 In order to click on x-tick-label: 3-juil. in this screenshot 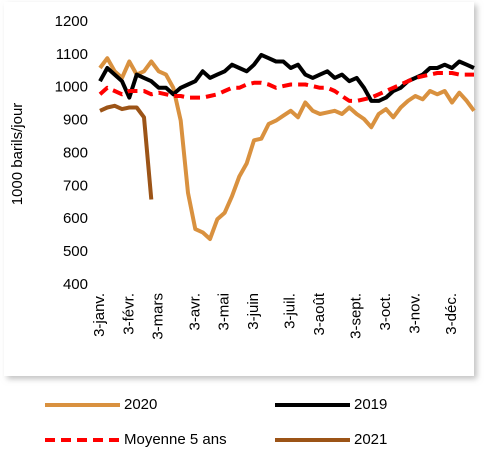, I will do `click(290, 311)`.